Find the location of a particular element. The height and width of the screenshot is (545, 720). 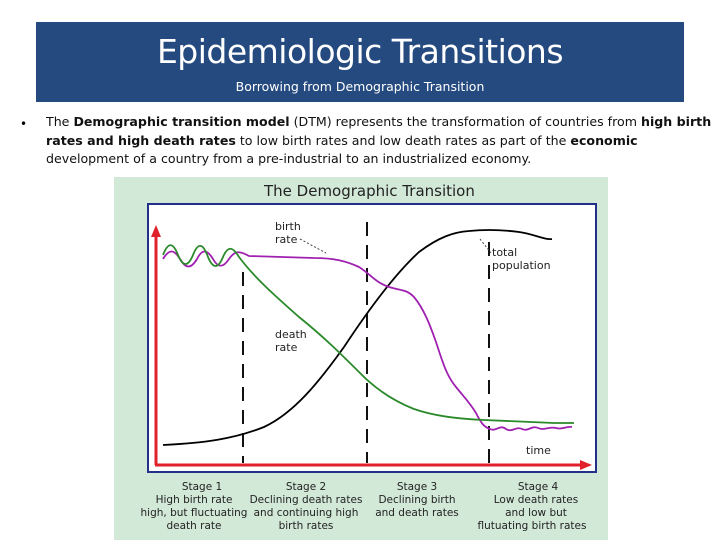

stage-2-name: Stage 2 is located at coordinates (306, 487).